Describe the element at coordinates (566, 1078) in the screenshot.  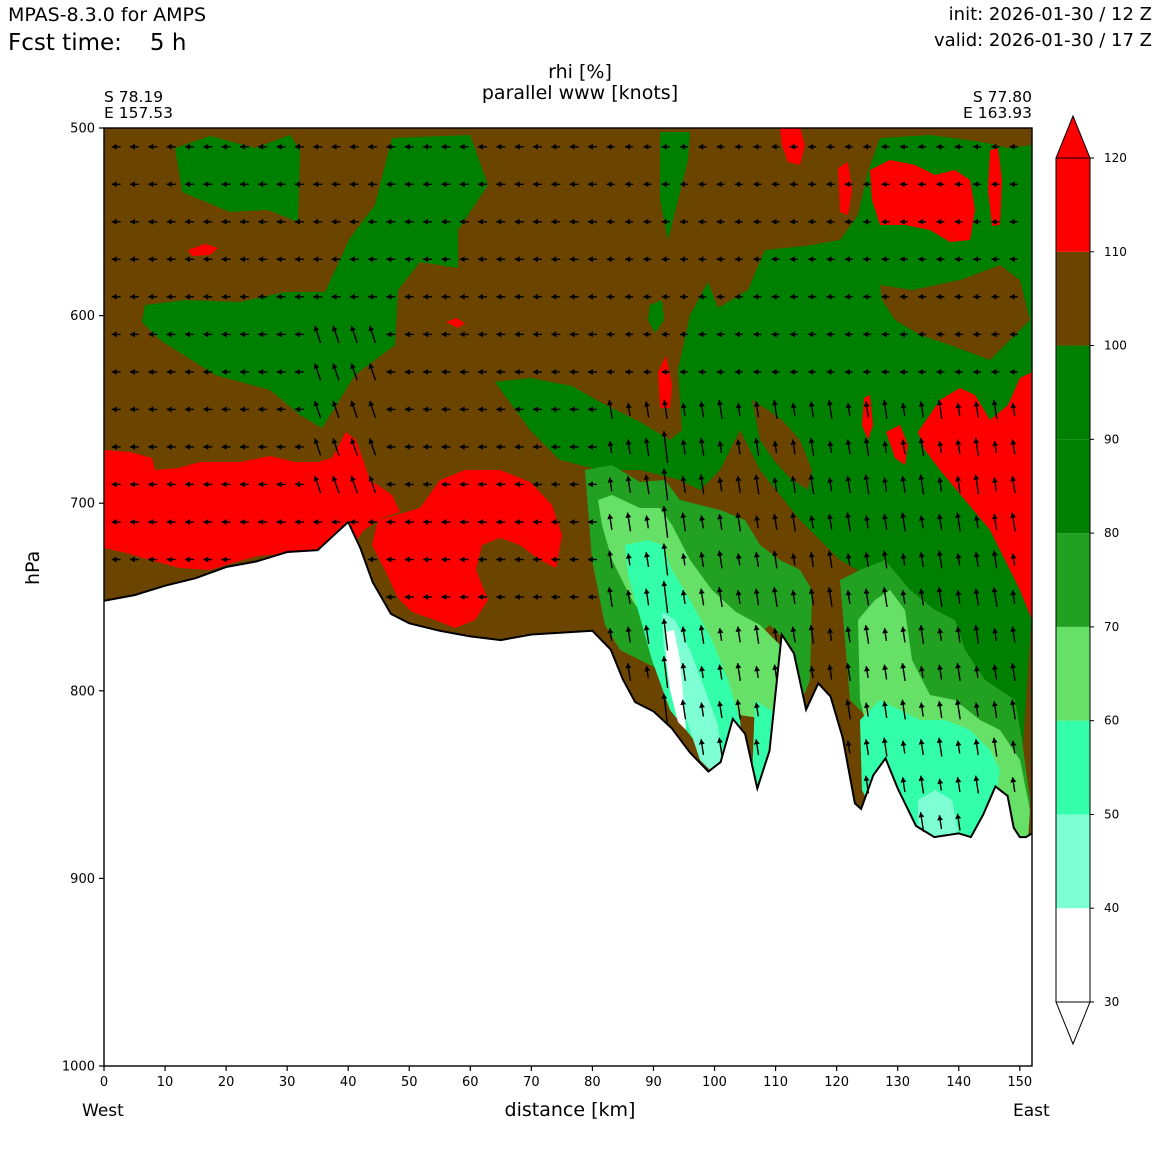
I see `x-axis: 0 10 20 30 40 50 60 70 80 90 100 110 120 130 140 150` at that location.